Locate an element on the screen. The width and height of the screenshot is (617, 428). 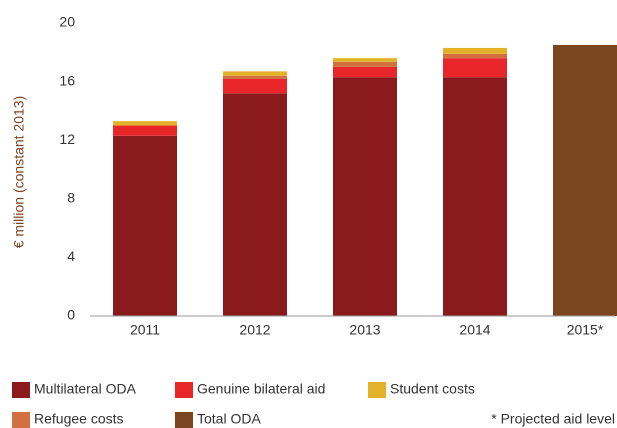
y-tick-label: 20 is located at coordinates (67, 22).